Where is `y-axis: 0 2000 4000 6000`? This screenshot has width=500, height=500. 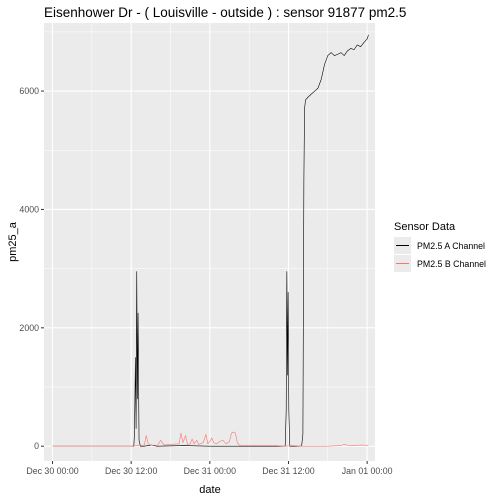
y-axis: 0 2000 4000 6000 is located at coordinates (31, 268).